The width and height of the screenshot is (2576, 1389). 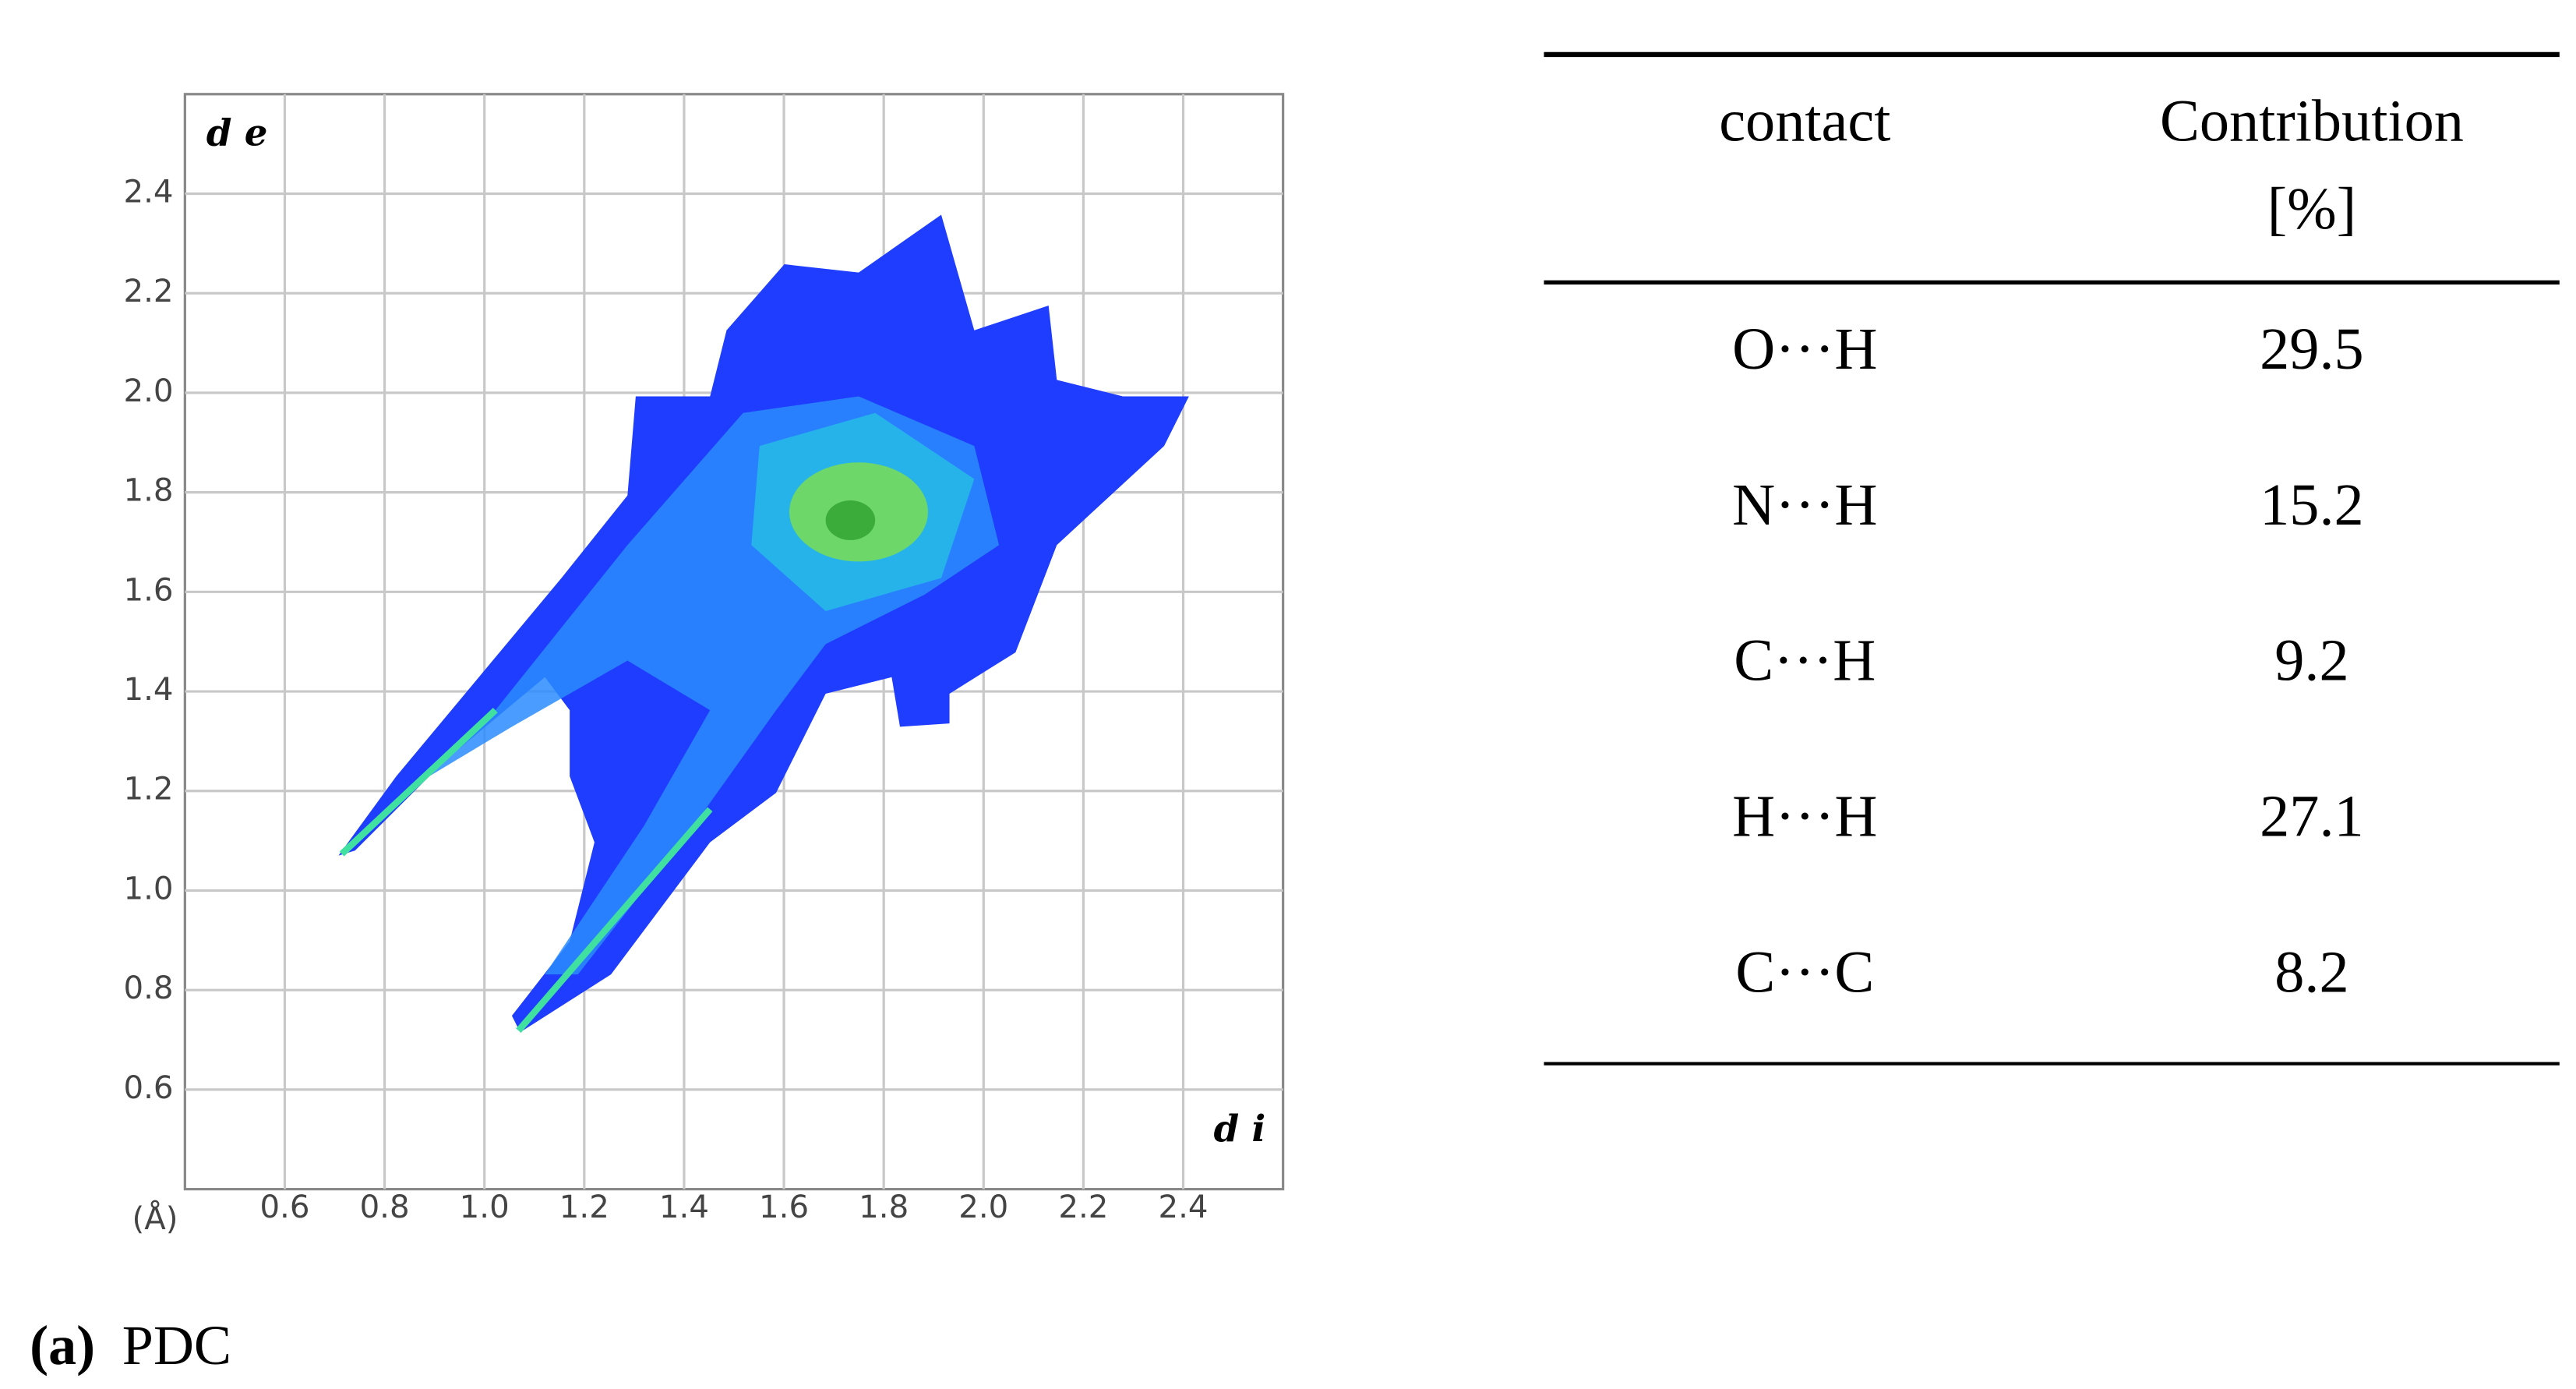 I want to click on y-tick-label: 0.8, so click(x=148, y=988).